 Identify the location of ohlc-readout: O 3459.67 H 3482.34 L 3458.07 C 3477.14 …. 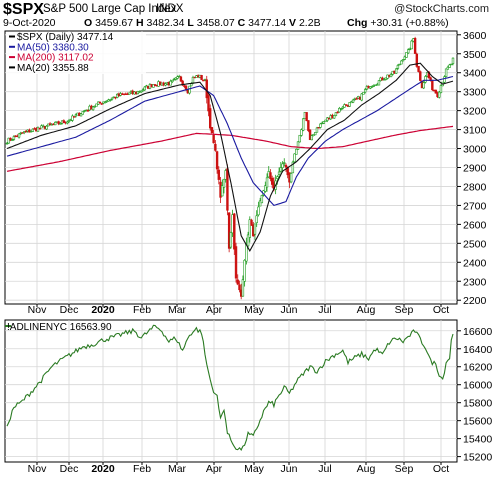
(202, 23).